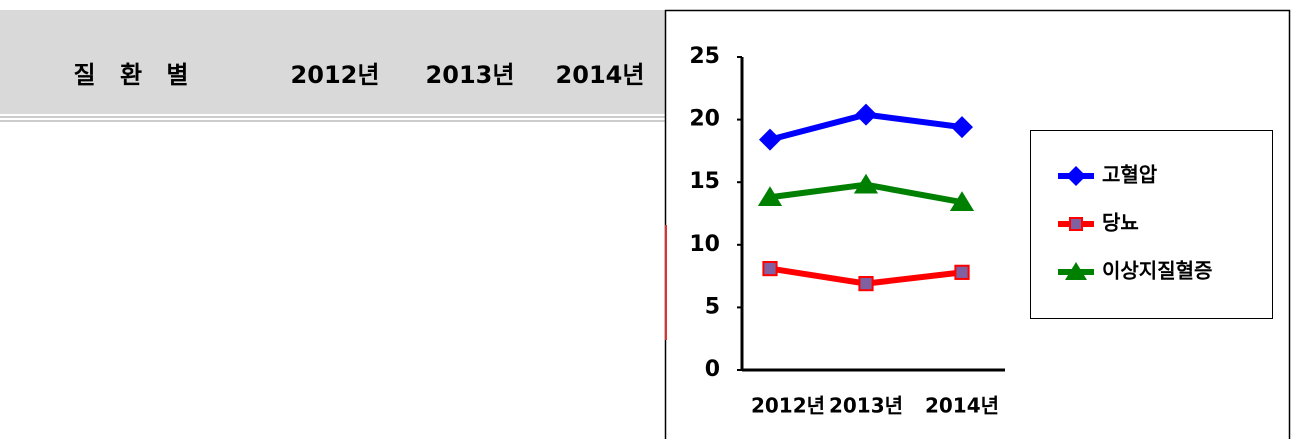  Describe the element at coordinates (704, 119) in the screenshot. I see `y-tick-label: 20` at that location.